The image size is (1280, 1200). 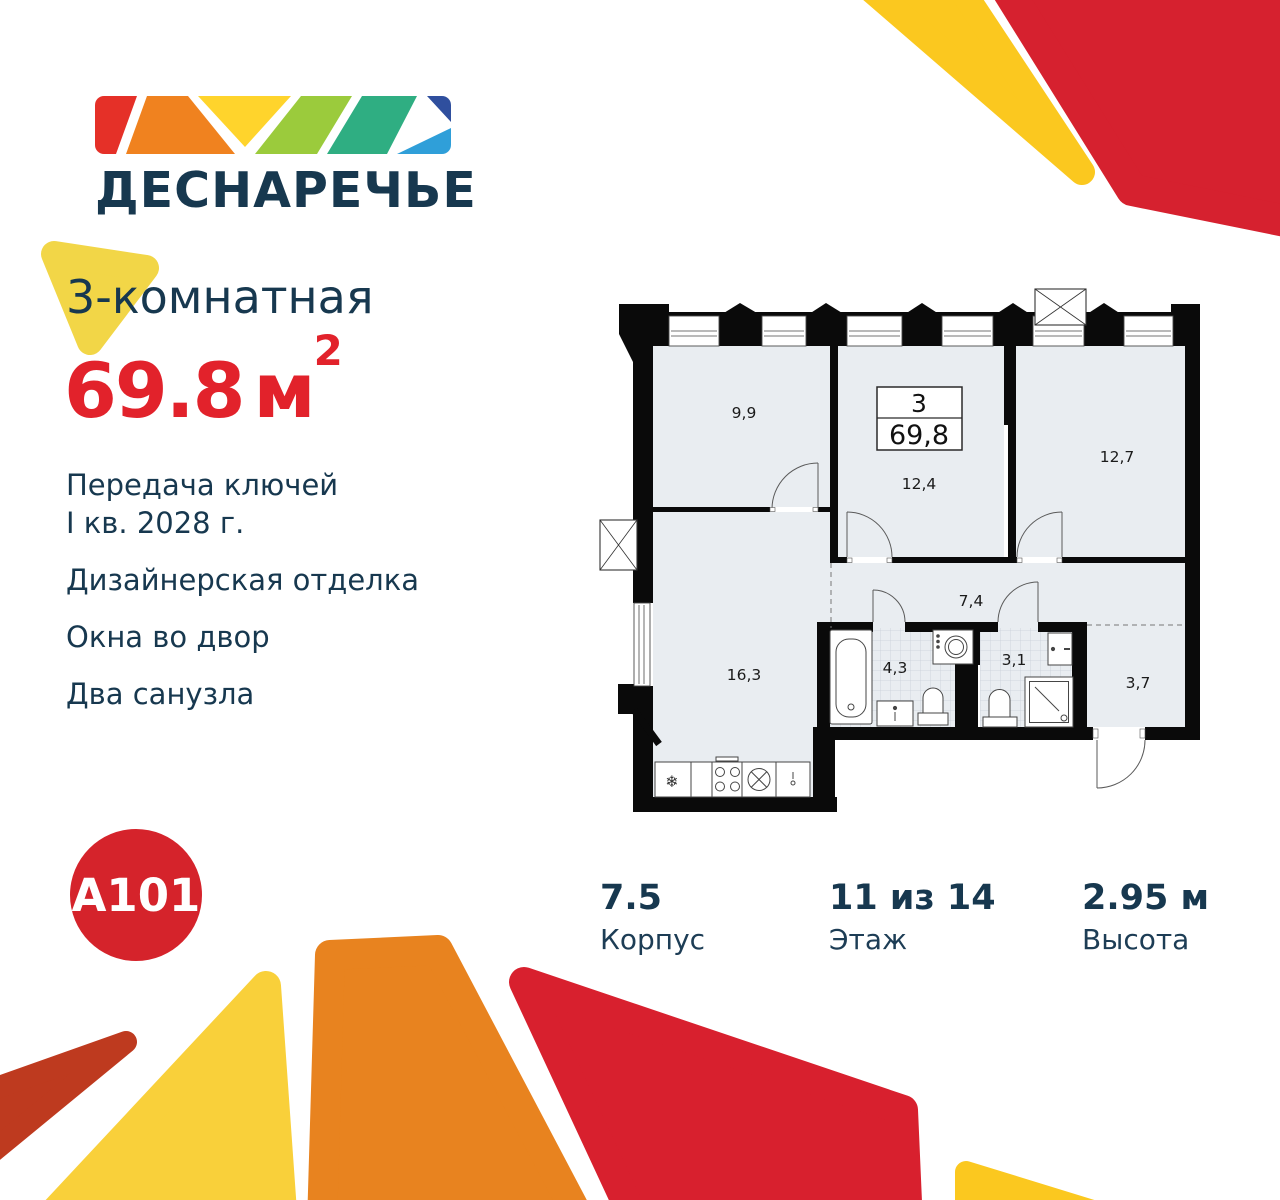 I want to click on stat-floor: 11 из 14 Этаж, so click(x=912, y=917).